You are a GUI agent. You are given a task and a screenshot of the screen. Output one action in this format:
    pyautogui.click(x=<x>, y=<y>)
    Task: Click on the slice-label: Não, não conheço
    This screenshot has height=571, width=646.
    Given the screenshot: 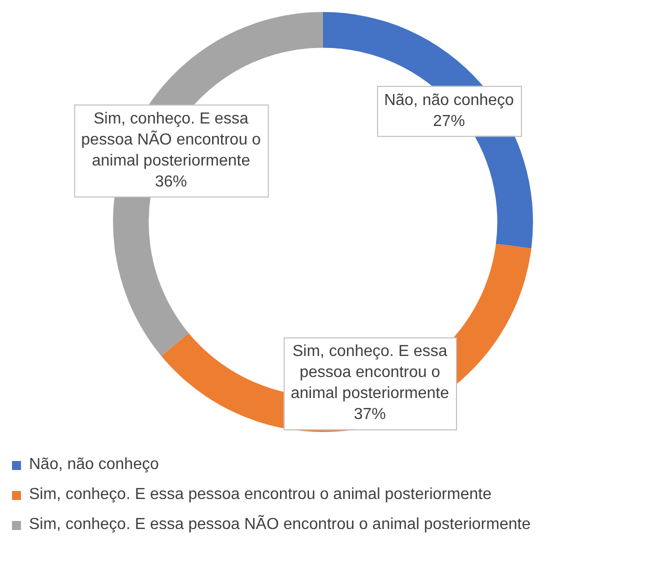 What is the action you would take?
    pyautogui.click(x=449, y=100)
    